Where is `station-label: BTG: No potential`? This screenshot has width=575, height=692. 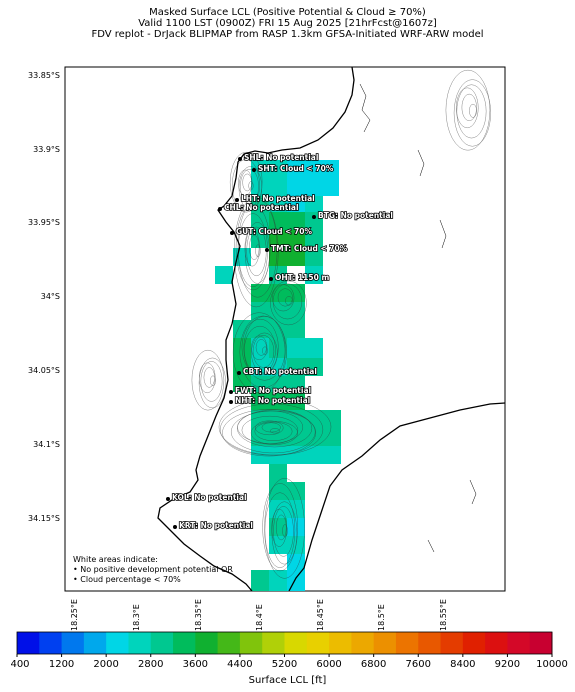
station-label: BTG: No potential is located at coordinates (355, 215).